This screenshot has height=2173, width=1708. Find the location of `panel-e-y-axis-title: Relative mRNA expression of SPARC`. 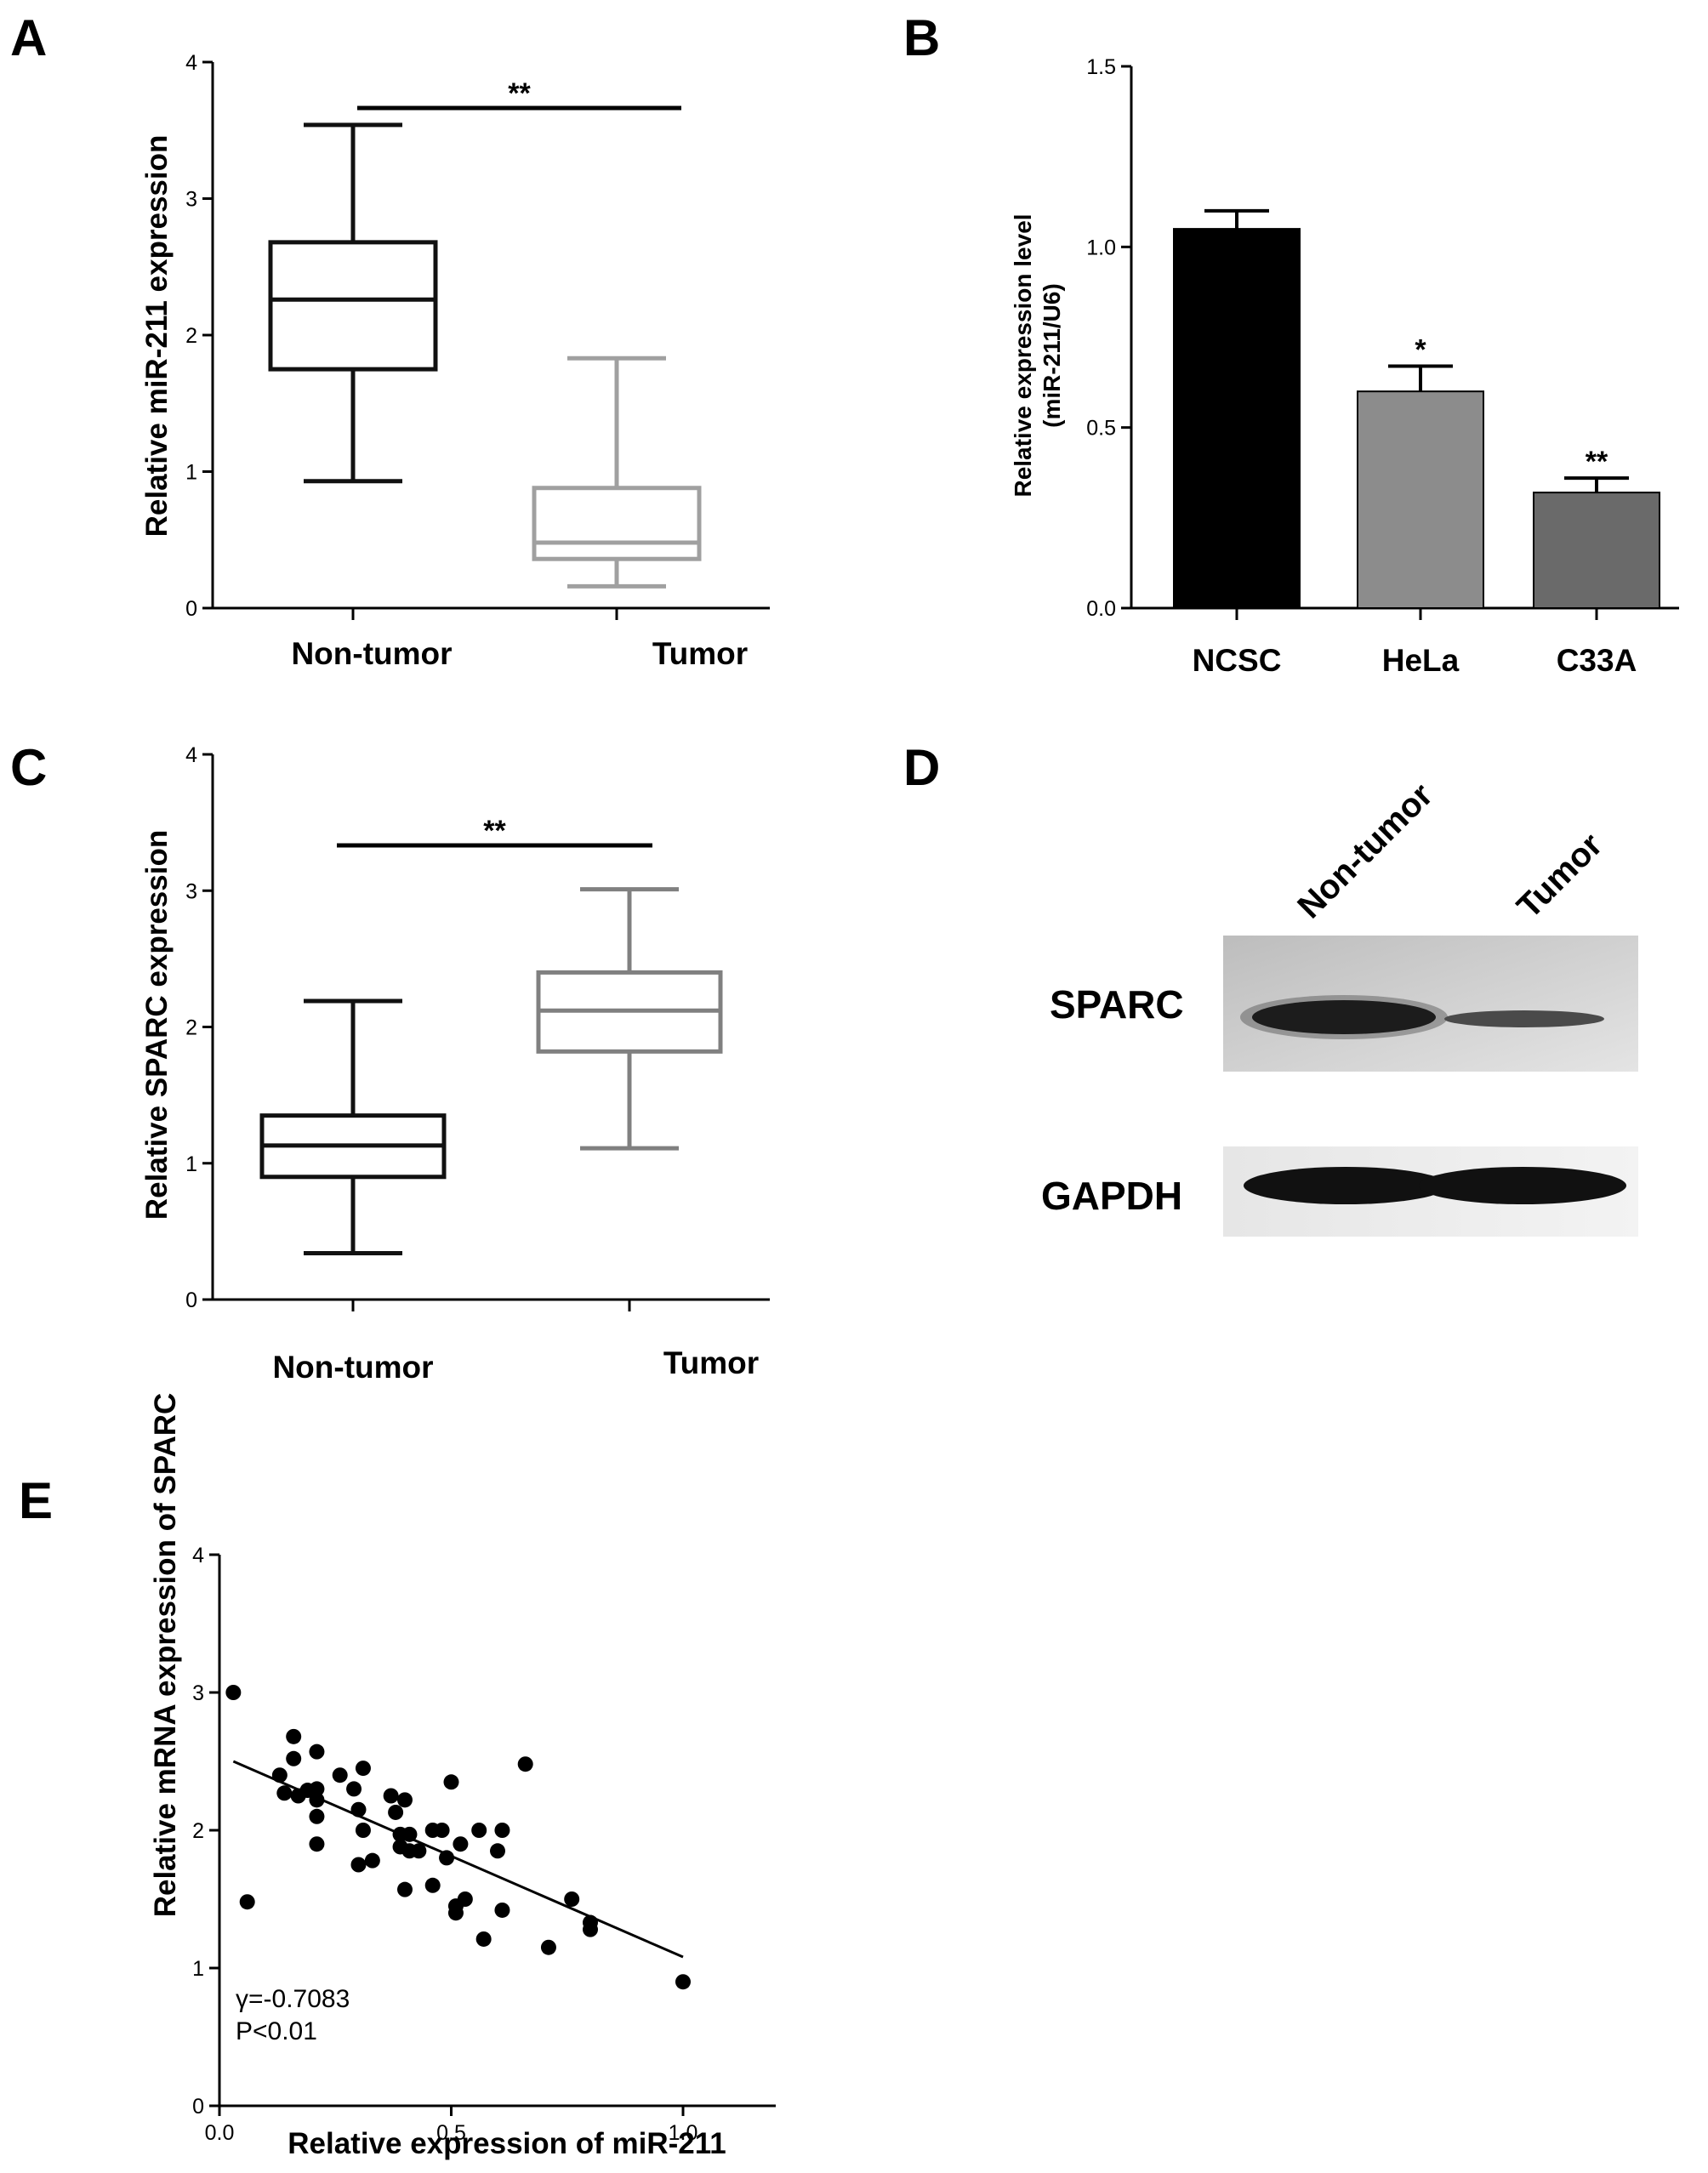

panel-e-y-axis-title: Relative mRNA expression of SPARC is located at coordinates (165, 1655).